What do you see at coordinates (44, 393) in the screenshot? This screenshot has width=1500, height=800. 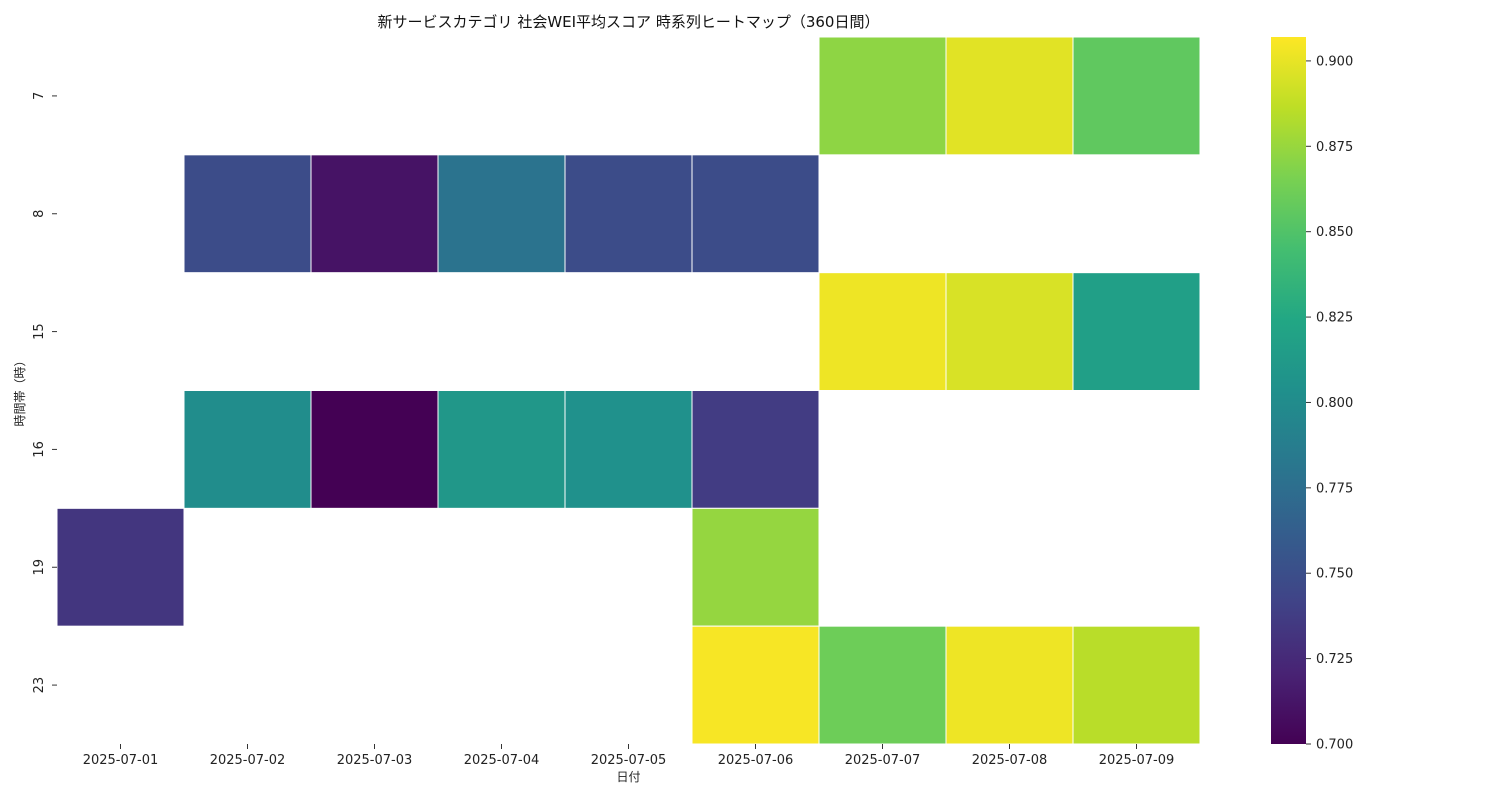 I see `y-axis-ticks: 7 8 15 16 19 23` at bounding box center [44, 393].